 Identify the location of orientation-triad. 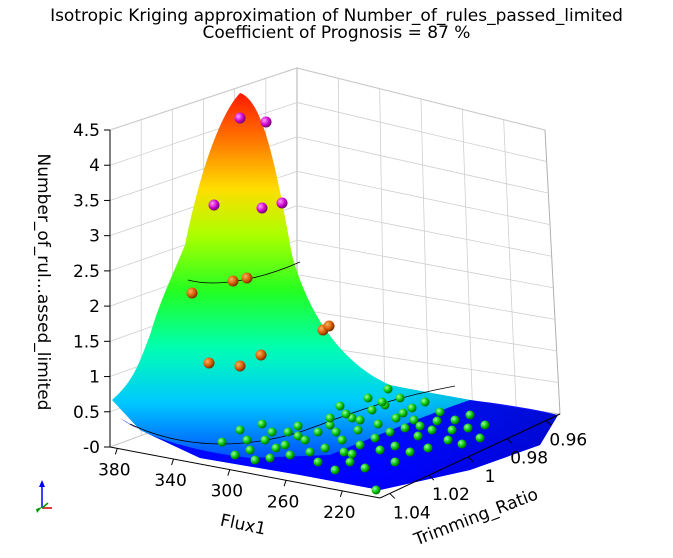
(44, 496).